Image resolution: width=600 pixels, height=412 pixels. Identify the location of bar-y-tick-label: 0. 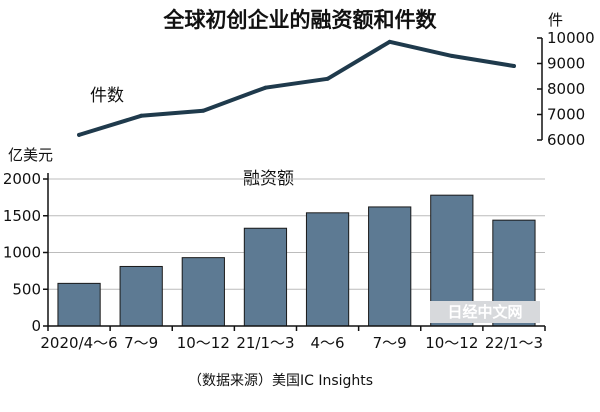
(36, 326).